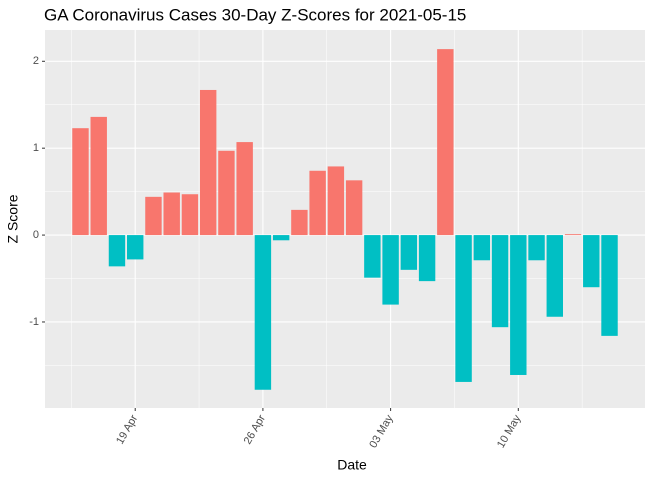  I want to click on y-axis-title: Z Score, so click(13, 218).